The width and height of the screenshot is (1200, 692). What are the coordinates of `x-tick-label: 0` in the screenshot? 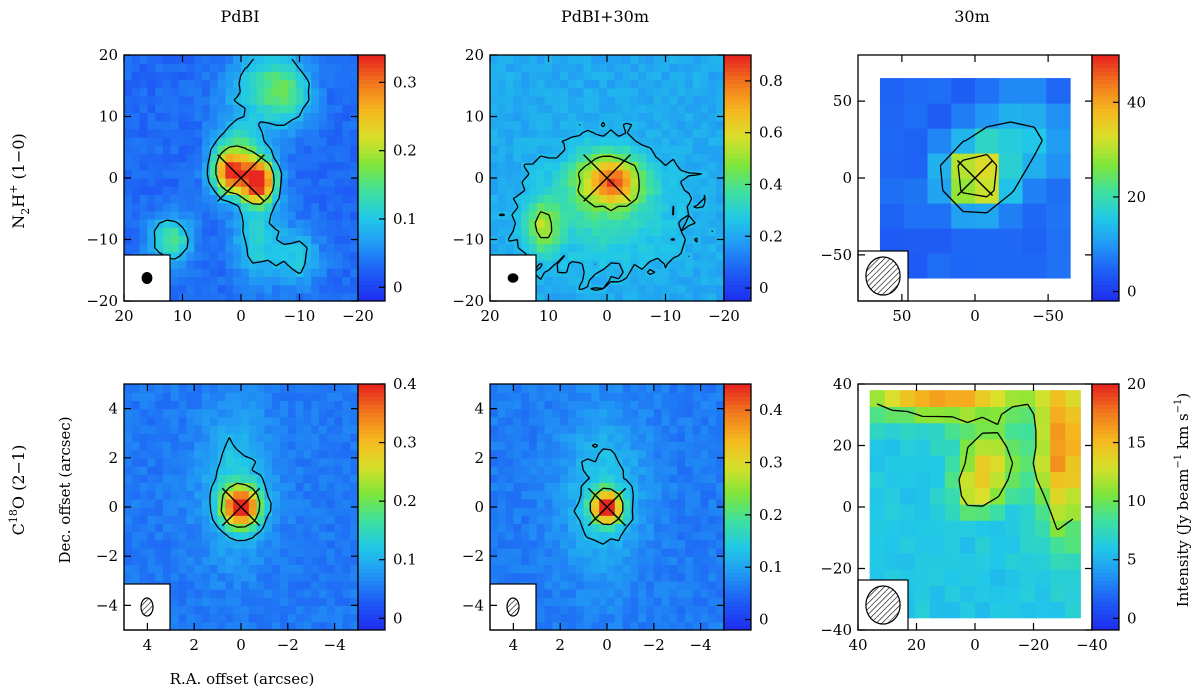 It's located at (975, 316).